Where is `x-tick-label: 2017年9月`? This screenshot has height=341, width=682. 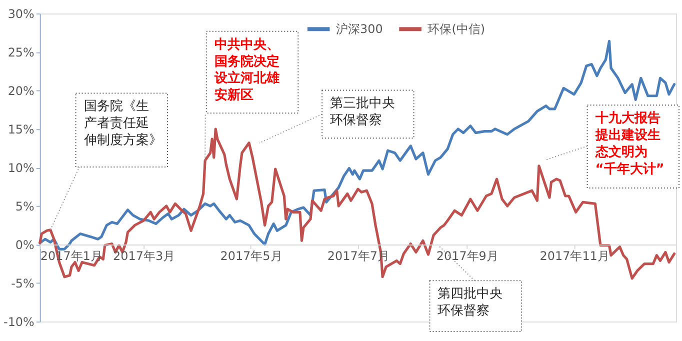 x-tick-label: 2017年9月 is located at coordinates (467, 255).